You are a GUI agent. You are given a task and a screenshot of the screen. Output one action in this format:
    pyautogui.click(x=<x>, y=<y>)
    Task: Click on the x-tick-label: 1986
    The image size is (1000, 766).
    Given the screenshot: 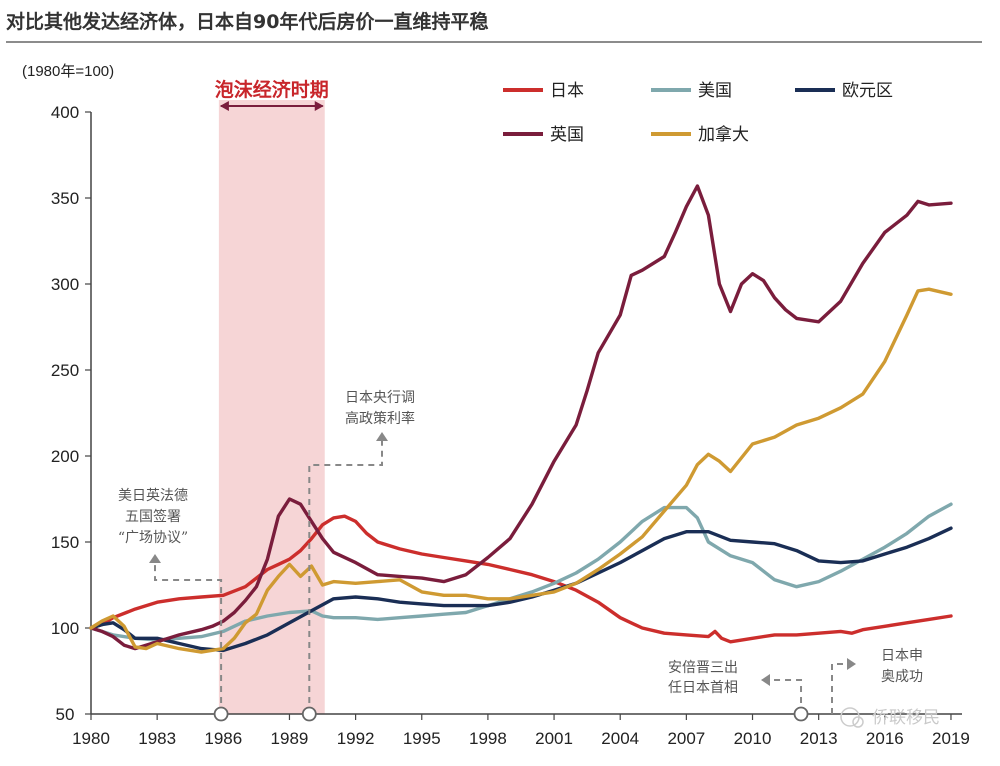 What is the action you would take?
    pyautogui.click(x=223, y=738)
    